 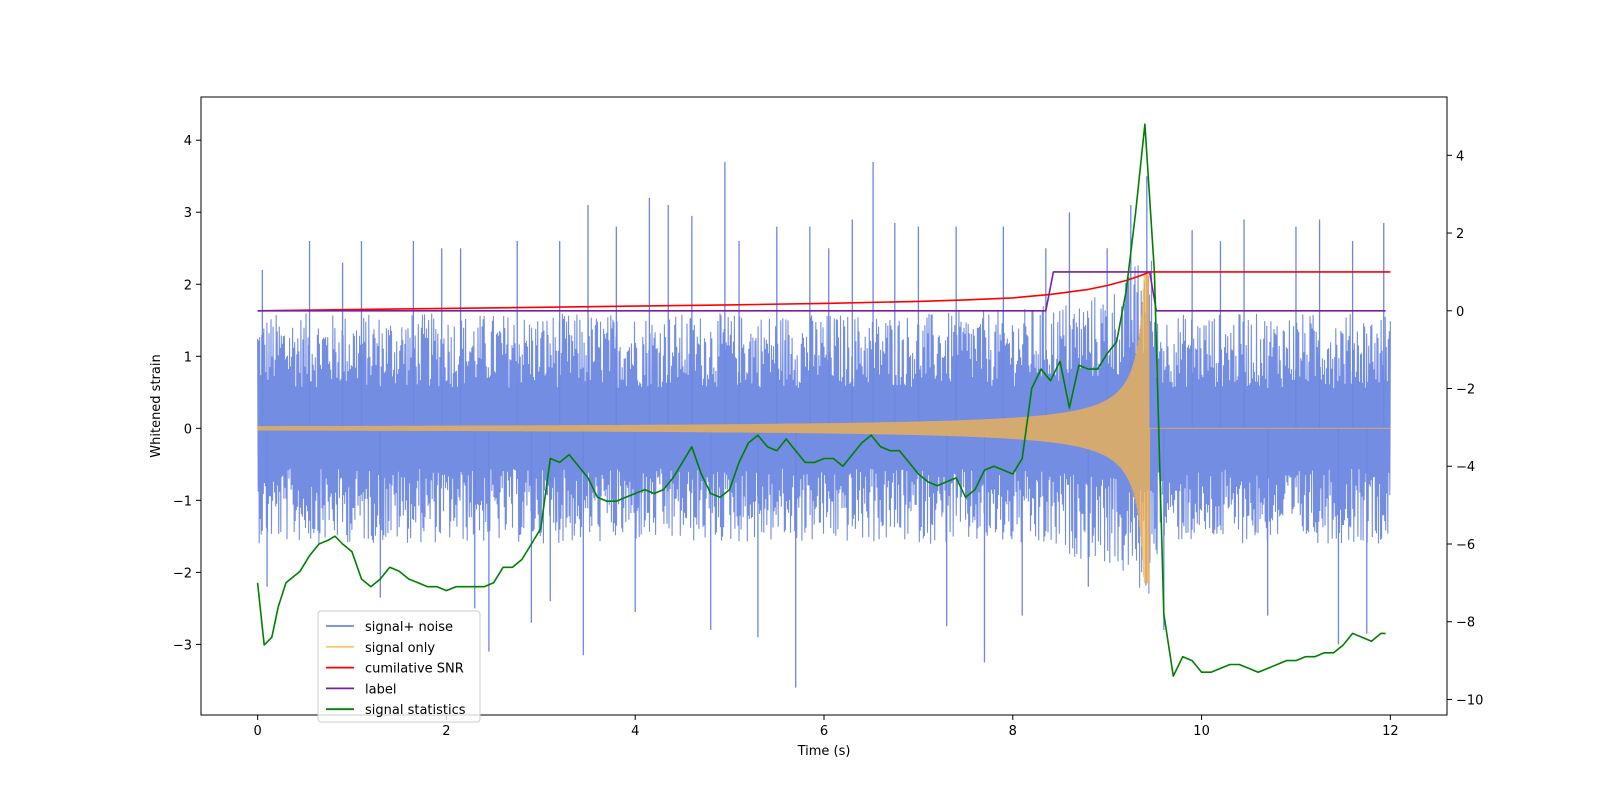 What do you see at coordinates (1465, 545) in the screenshot?
I see `y2-tick-label: −6` at bounding box center [1465, 545].